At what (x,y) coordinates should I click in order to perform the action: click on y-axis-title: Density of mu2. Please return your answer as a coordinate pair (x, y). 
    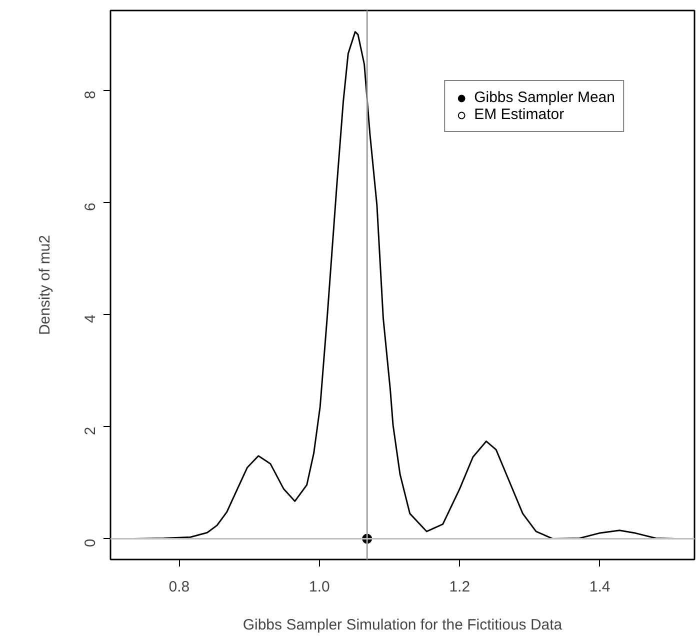
    Looking at the image, I should click on (45, 285).